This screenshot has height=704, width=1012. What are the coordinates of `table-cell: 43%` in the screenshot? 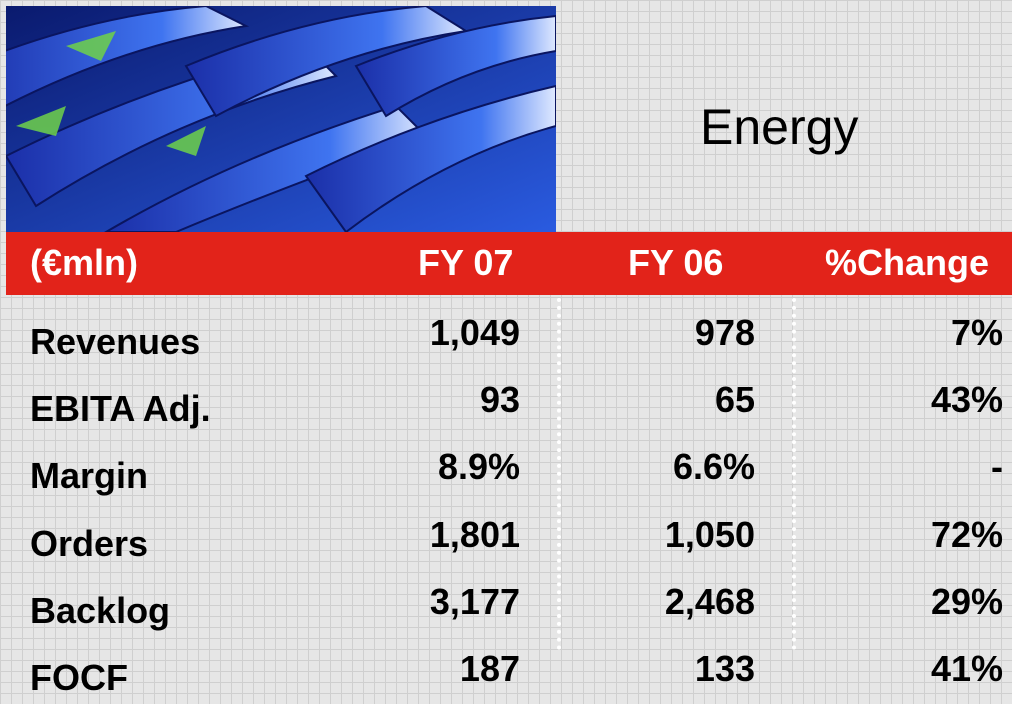 It's located at (966, 400).